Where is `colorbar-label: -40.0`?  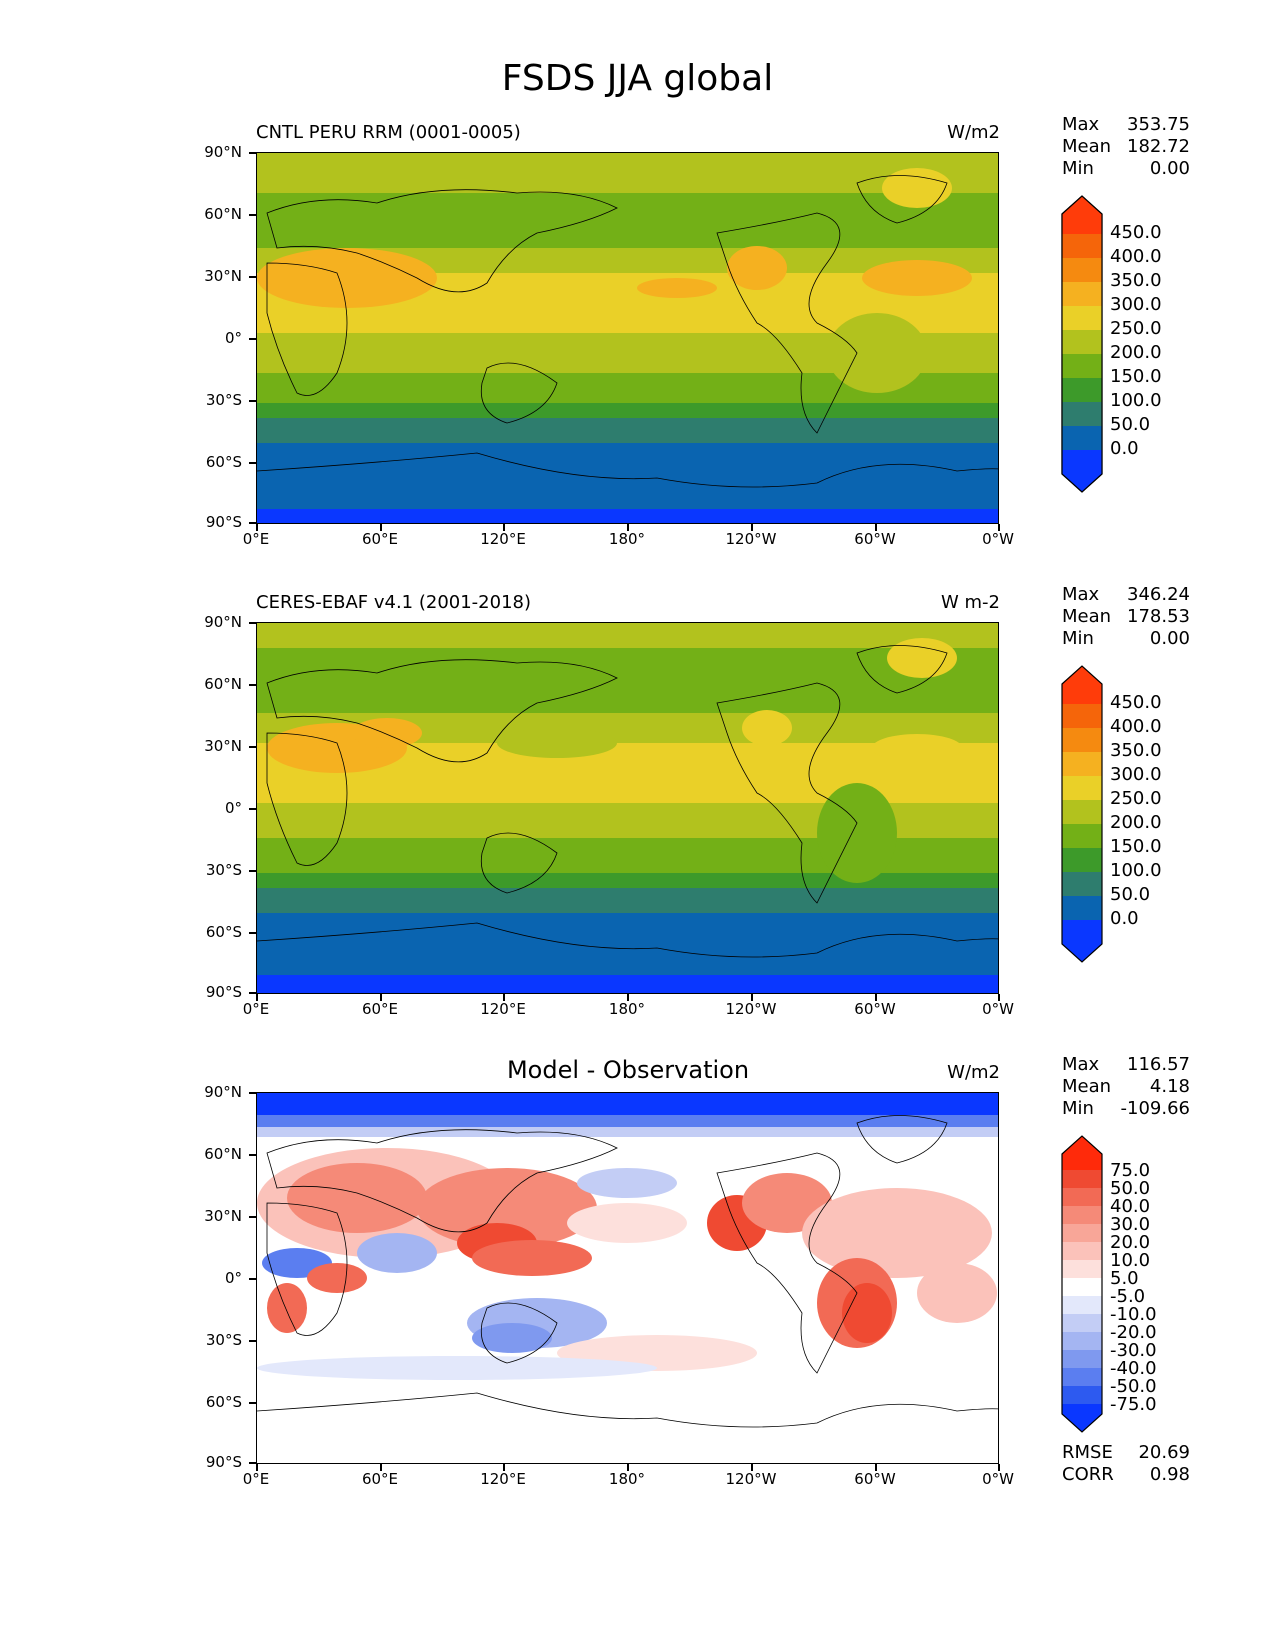
colorbar-label: -40.0 is located at coordinates (1133, 1368).